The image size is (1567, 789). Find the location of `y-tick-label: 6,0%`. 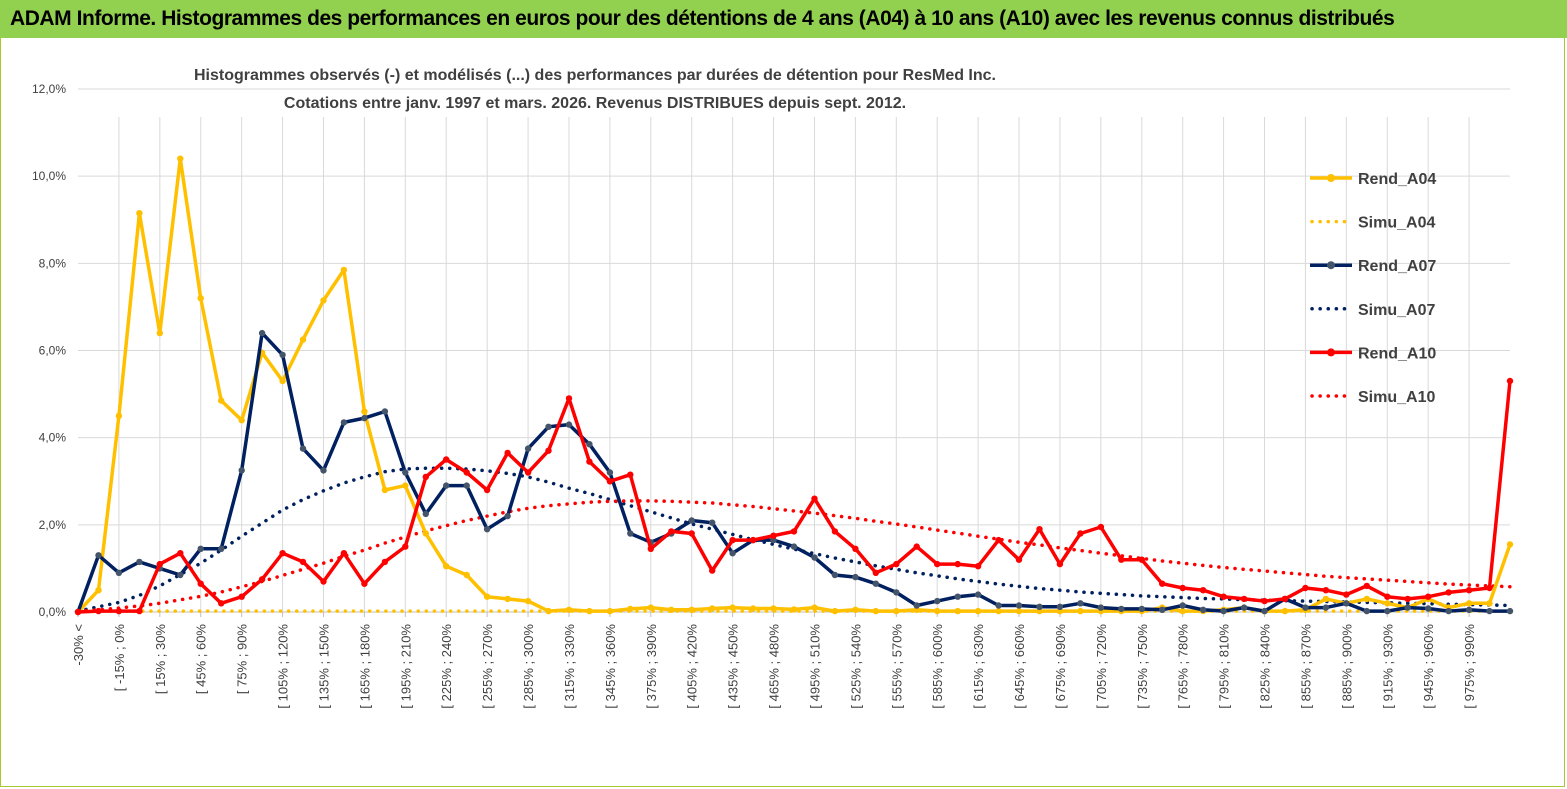

y-tick-label: 6,0% is located at coordinates (53, 351).